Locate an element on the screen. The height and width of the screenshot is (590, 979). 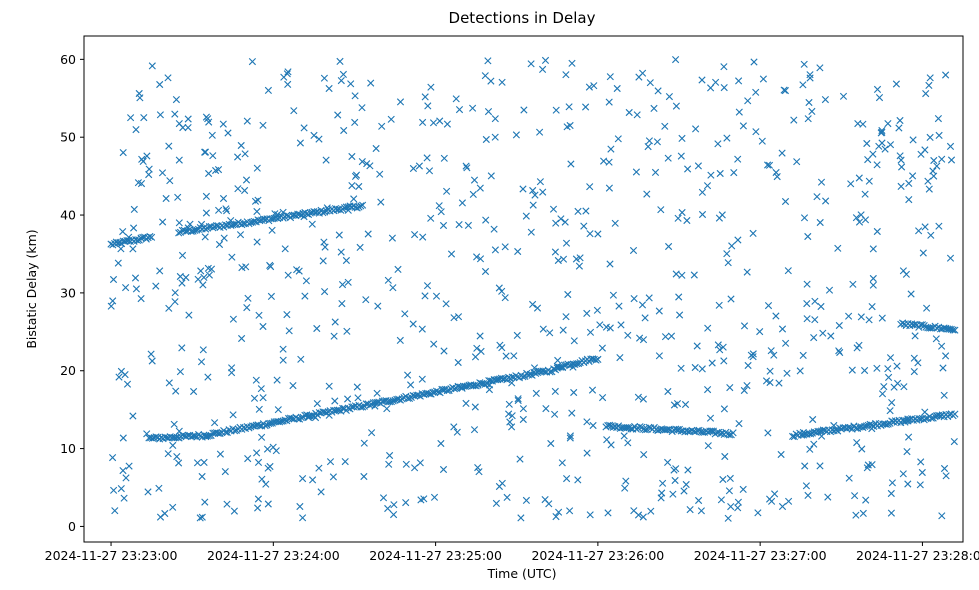
x-tick-label: 2024-11-27 23:26:00 is located at coordinates (597, 555).